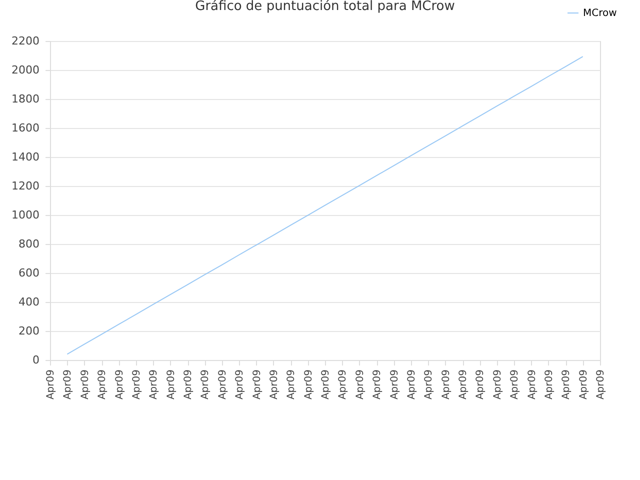 The width and height of the screenshot is (640, 480). What do you see at coordinates (26, 70) in the screenshot?
I see `y-tick-label: 2000` at bounding box center [26, 70].